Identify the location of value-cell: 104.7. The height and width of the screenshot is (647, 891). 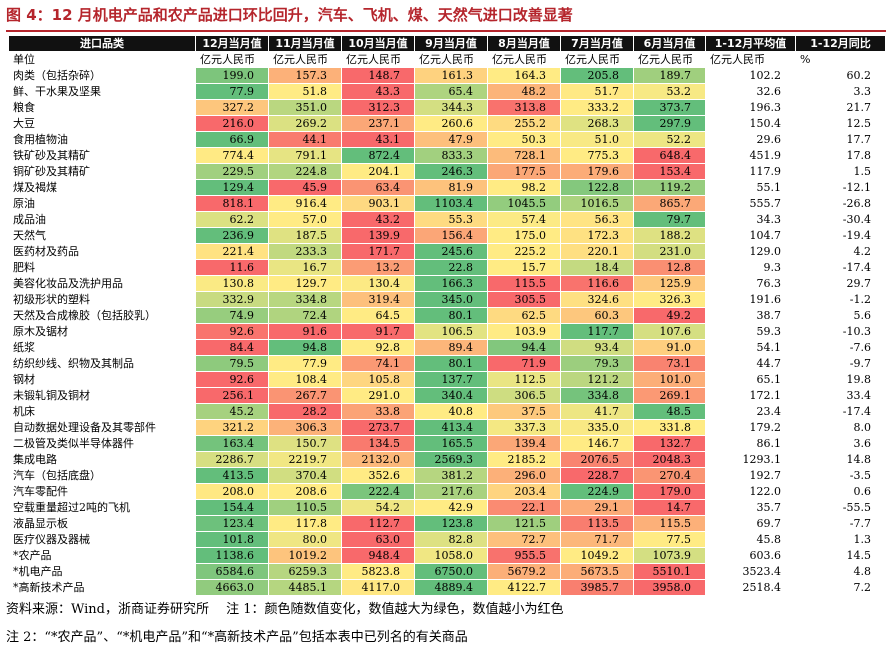
(750, 235).